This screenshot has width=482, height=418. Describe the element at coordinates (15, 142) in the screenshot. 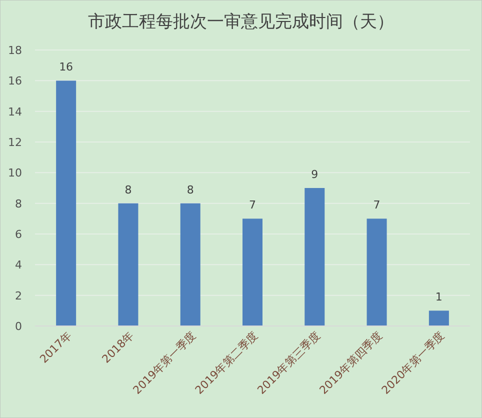

I see `y-tick-label: 12` at that location.